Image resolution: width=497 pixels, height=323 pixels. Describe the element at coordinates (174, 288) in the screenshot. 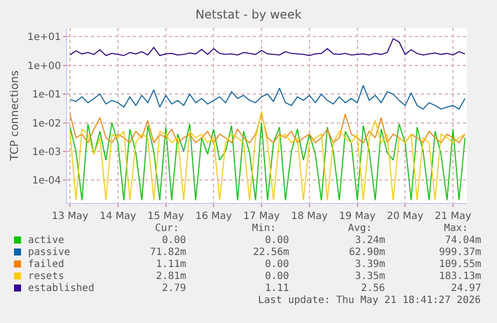

I see `text: 2.79` at that location.